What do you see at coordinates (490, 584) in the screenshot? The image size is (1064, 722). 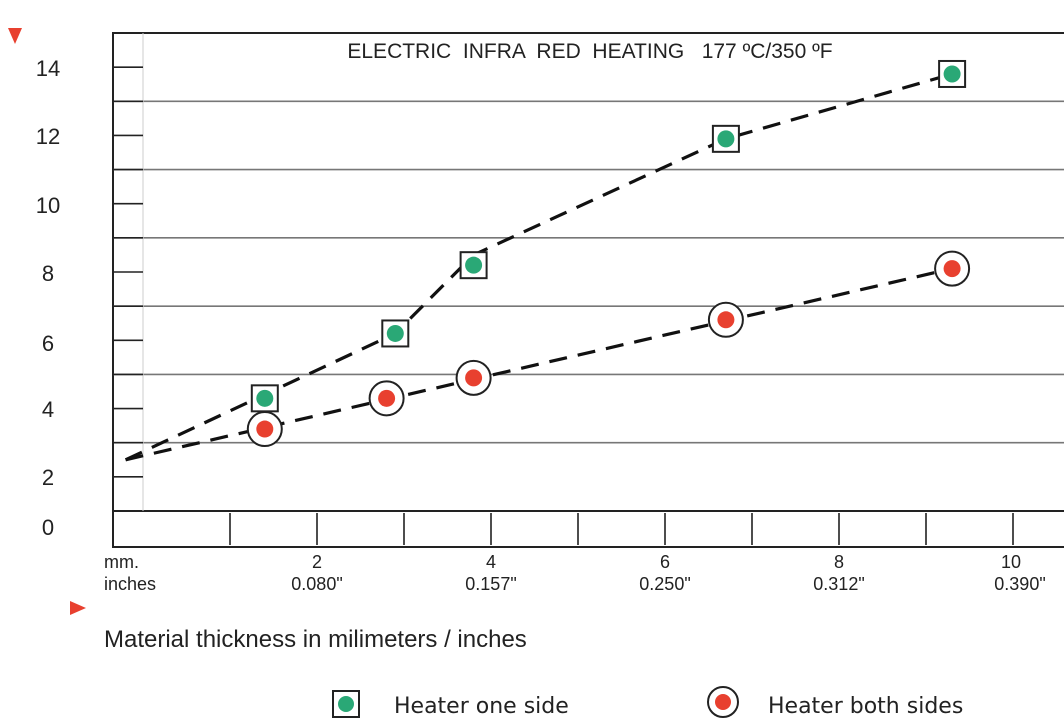 I see `x-tick-label-inch-2: 0.157"` at bounding box center [490, 584].